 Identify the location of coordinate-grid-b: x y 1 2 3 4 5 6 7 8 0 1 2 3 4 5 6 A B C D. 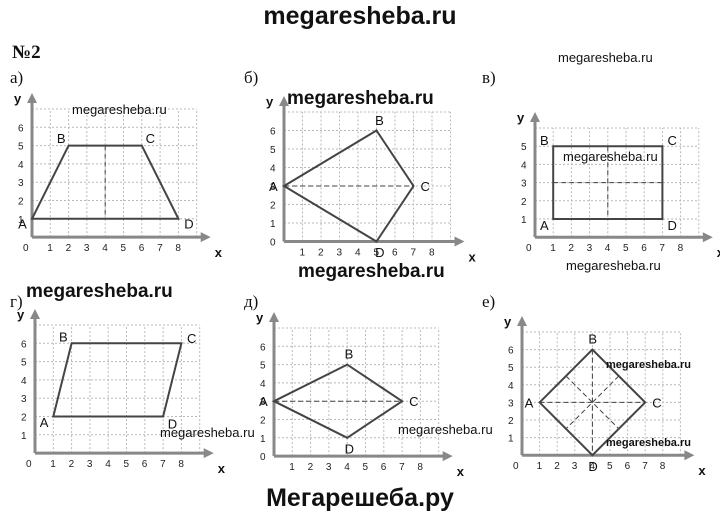
(371, 179).